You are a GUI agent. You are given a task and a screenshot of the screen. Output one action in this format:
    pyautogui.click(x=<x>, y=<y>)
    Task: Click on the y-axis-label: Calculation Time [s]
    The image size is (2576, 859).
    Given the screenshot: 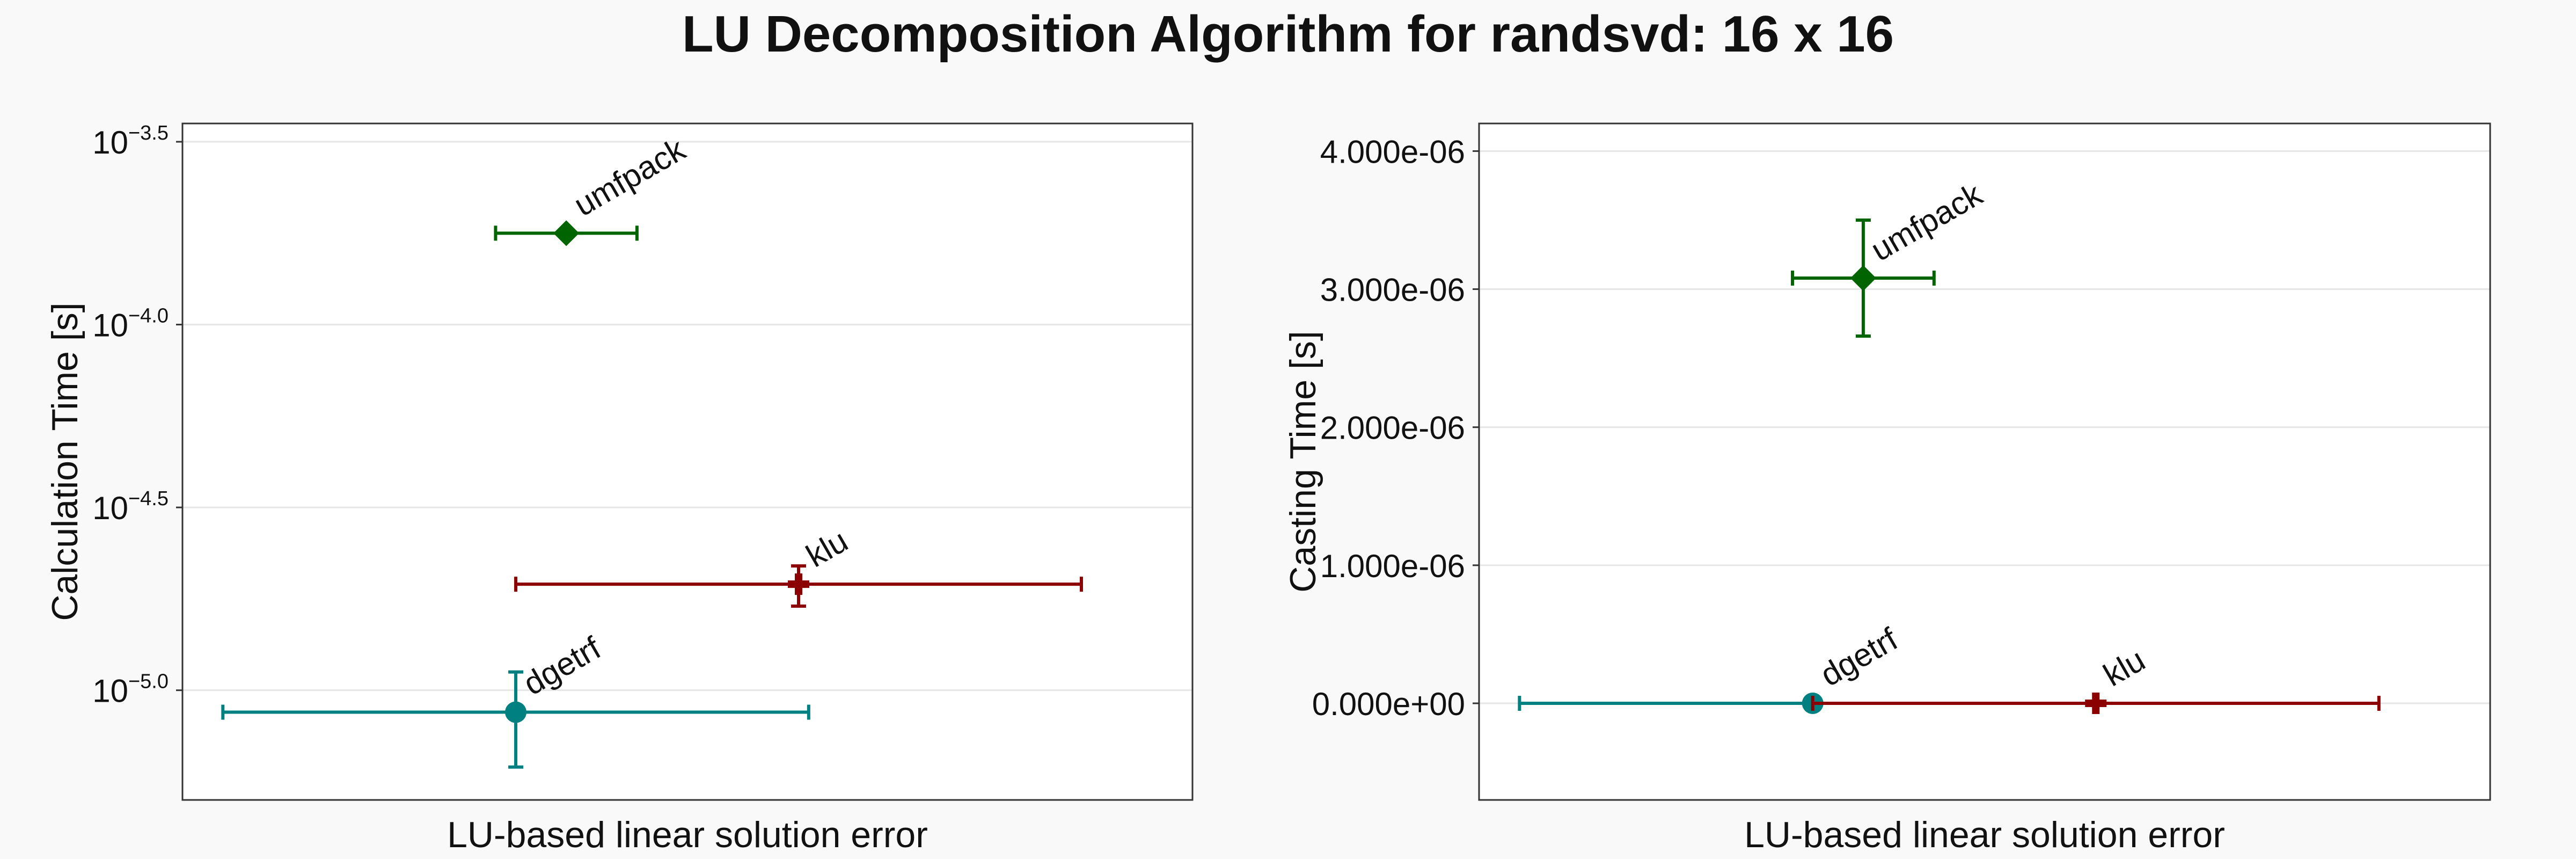 What is the action you would take?
    pyautogui.click(x=65, y=461)
    